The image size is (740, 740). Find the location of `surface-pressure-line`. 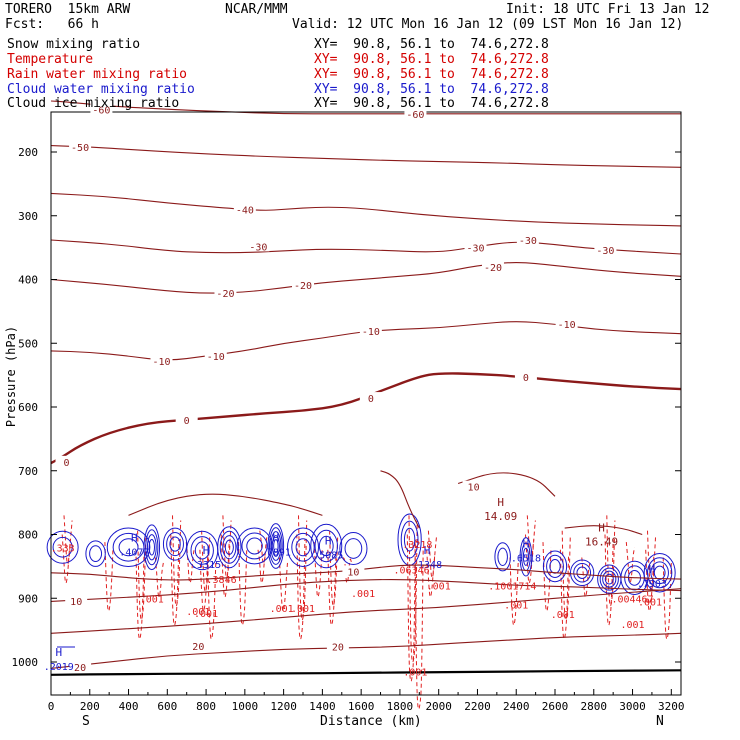

surface-pressure-line is located at coordinates (366, 672).